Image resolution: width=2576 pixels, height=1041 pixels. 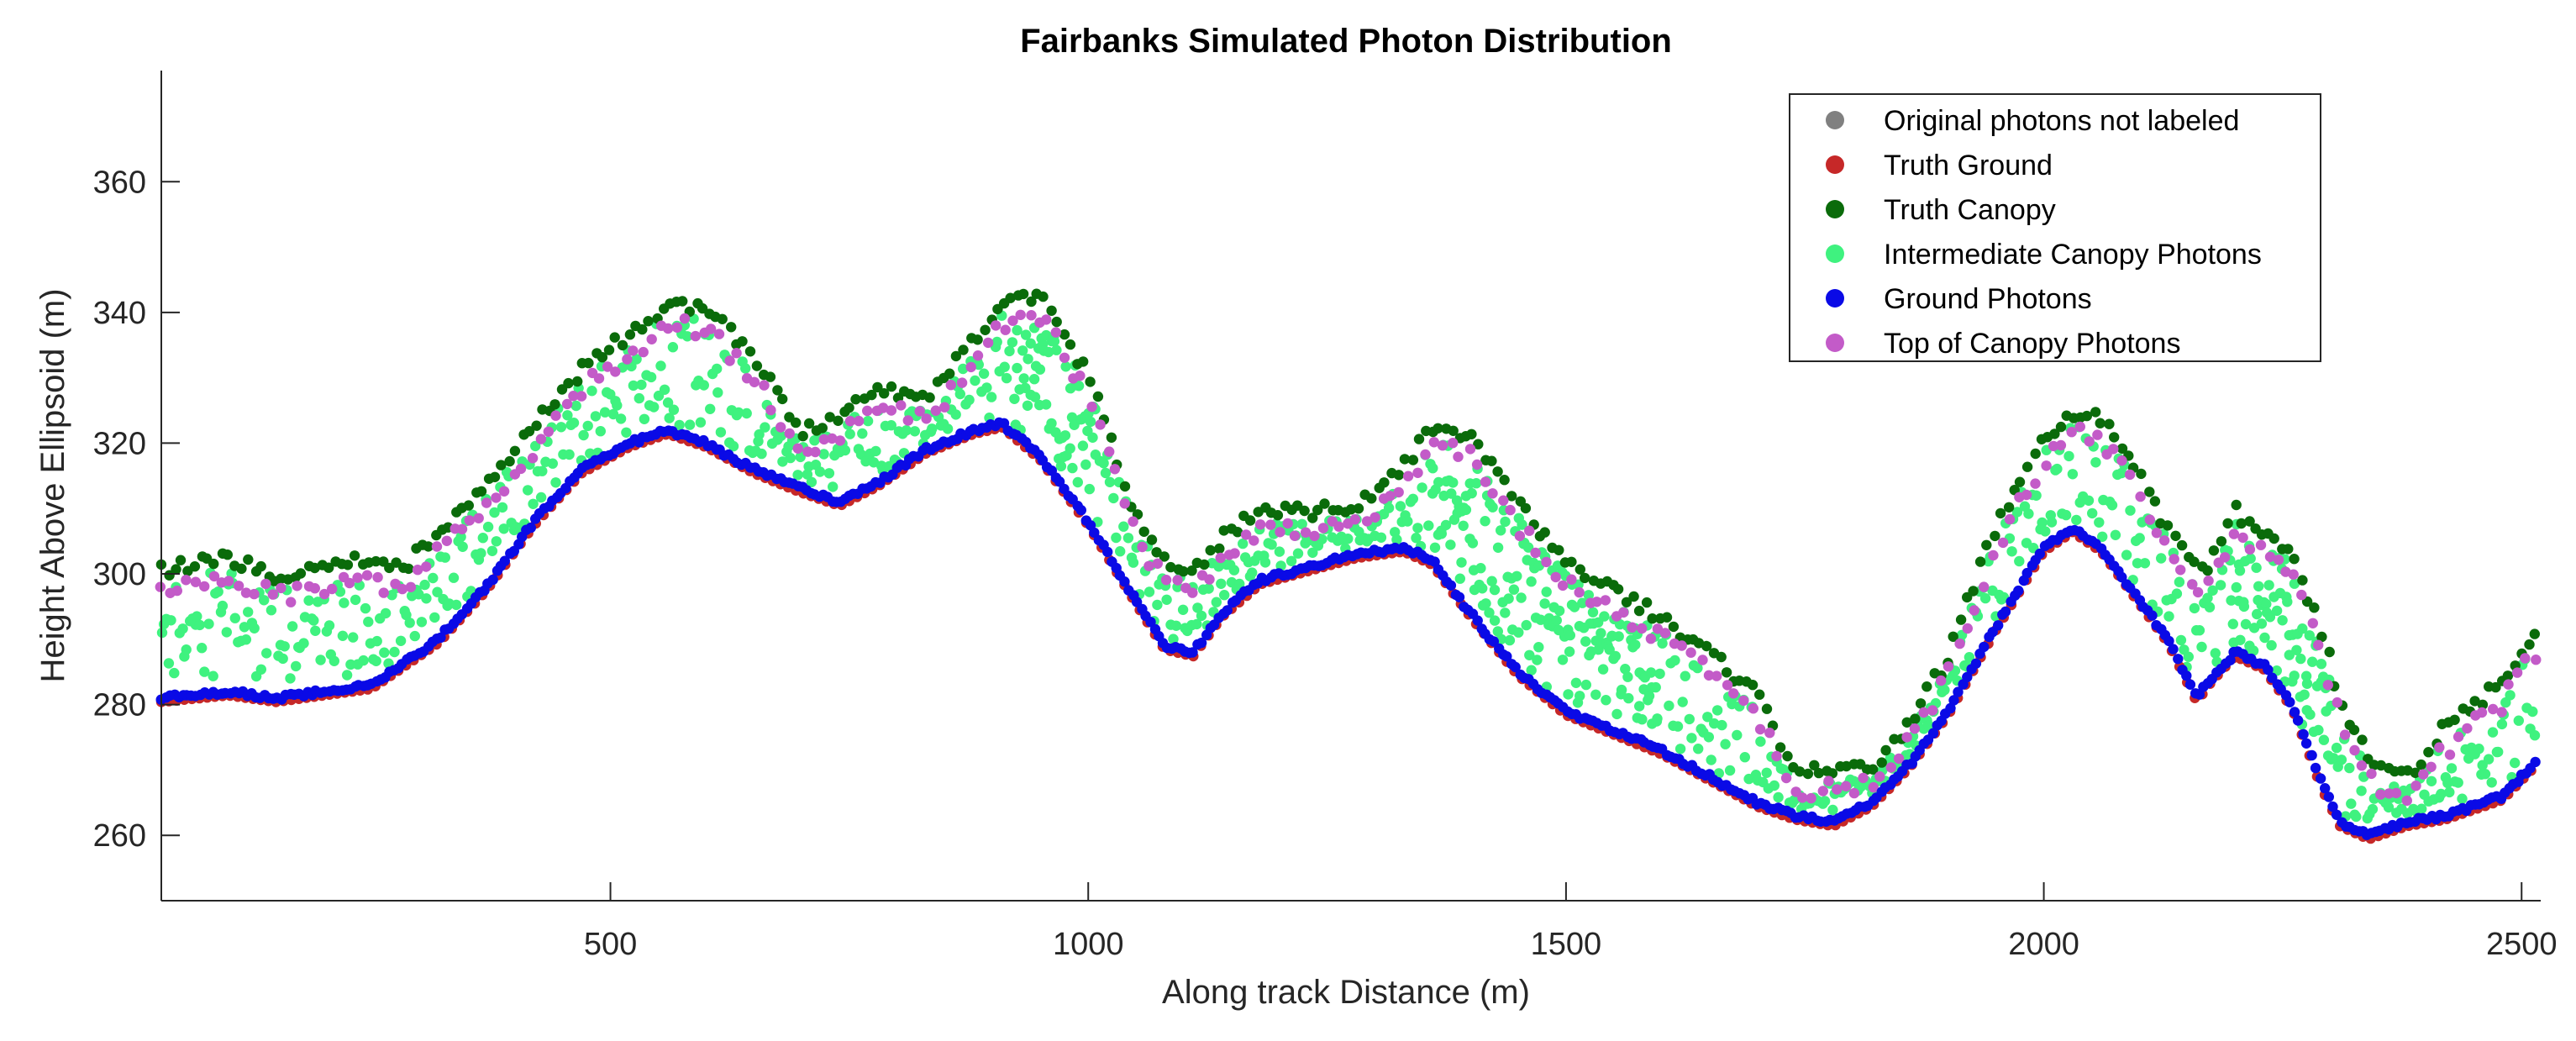 I want to click on legend-label: Intermediate Canopy Photons, so click(x=2073, y=255).